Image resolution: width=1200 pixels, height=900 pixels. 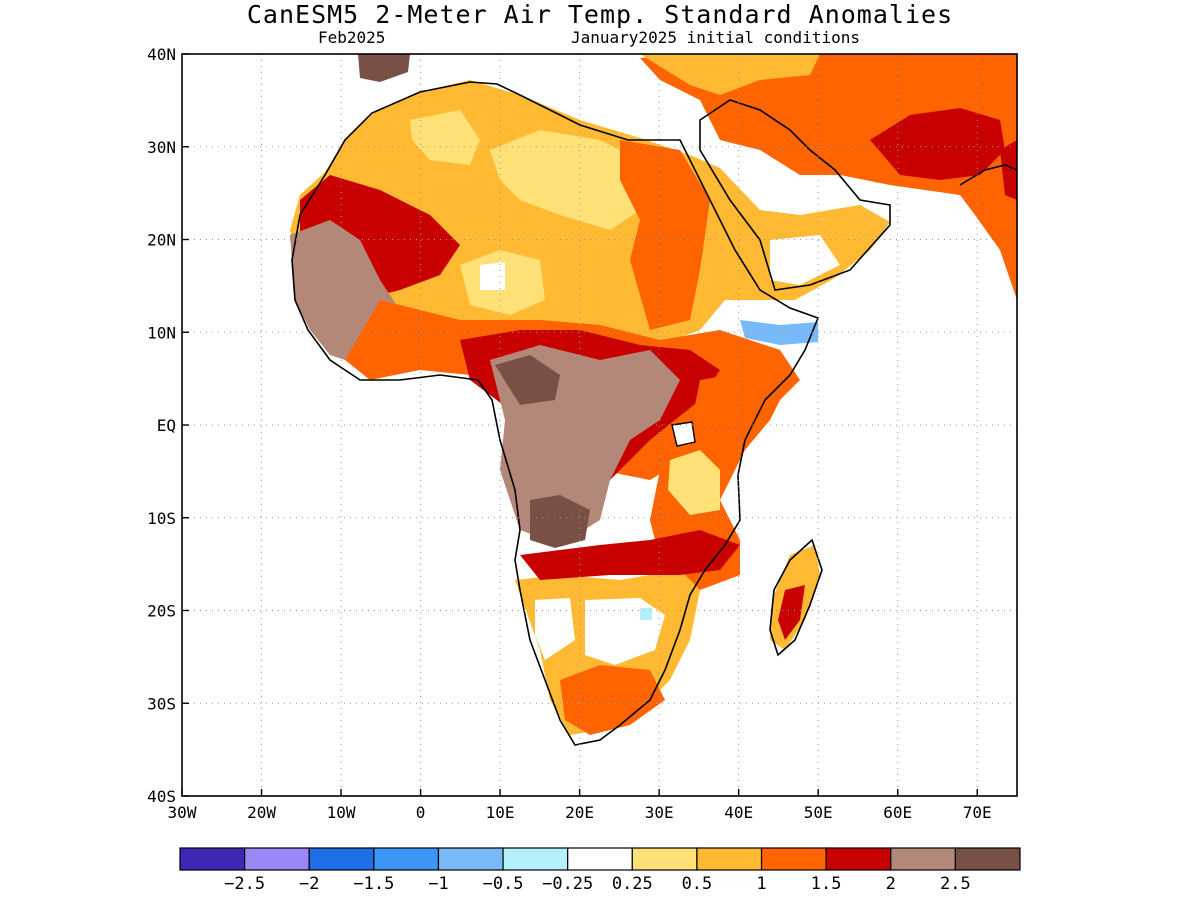 What do you see at coordinates (445, 137) in the screenshot?
I see `anomaly-field-algeria-mild` at bounding box center [445, 137].